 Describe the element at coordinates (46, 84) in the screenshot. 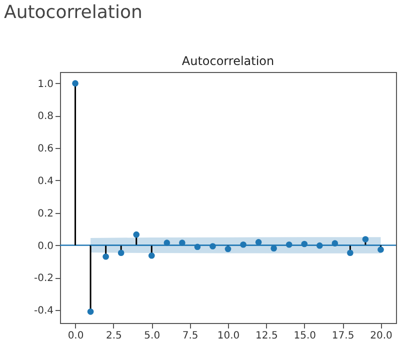

I see `y-tick-label: 1.0` at that location.